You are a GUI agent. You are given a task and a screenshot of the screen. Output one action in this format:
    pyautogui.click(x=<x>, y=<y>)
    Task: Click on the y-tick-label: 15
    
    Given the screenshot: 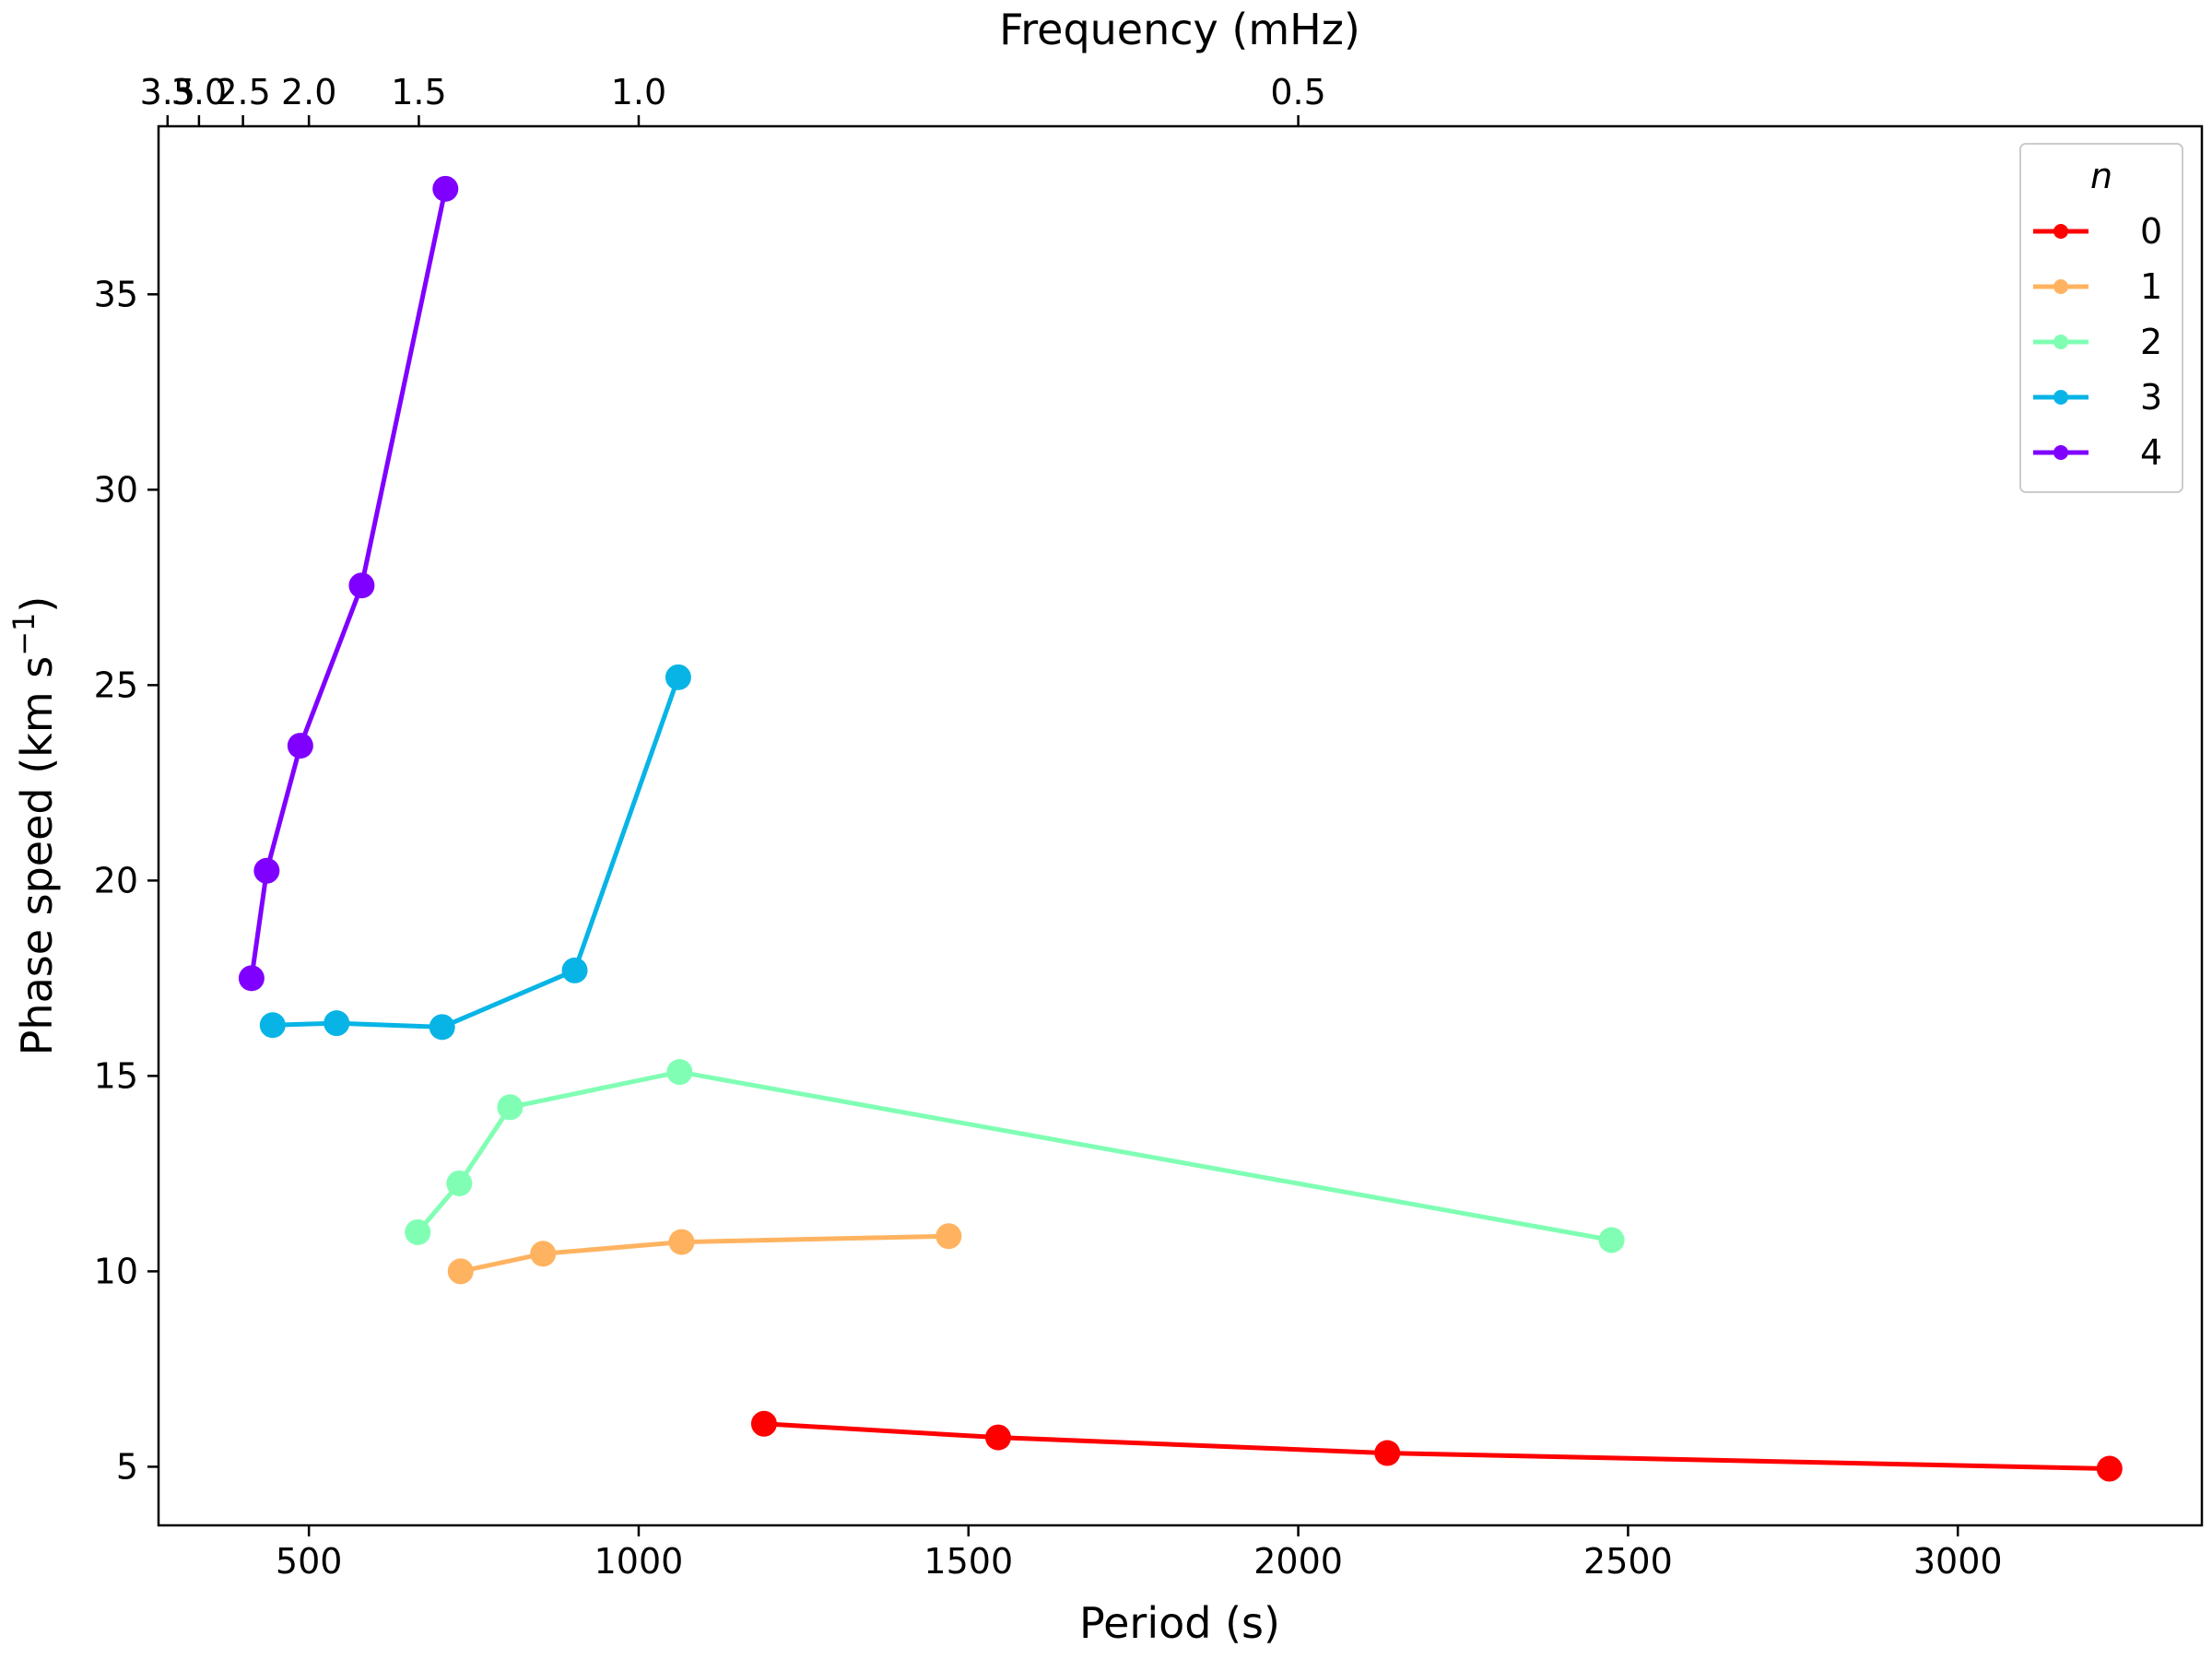 What is the action you would take?
    pyautogui.click(x=116, y=1075)
    